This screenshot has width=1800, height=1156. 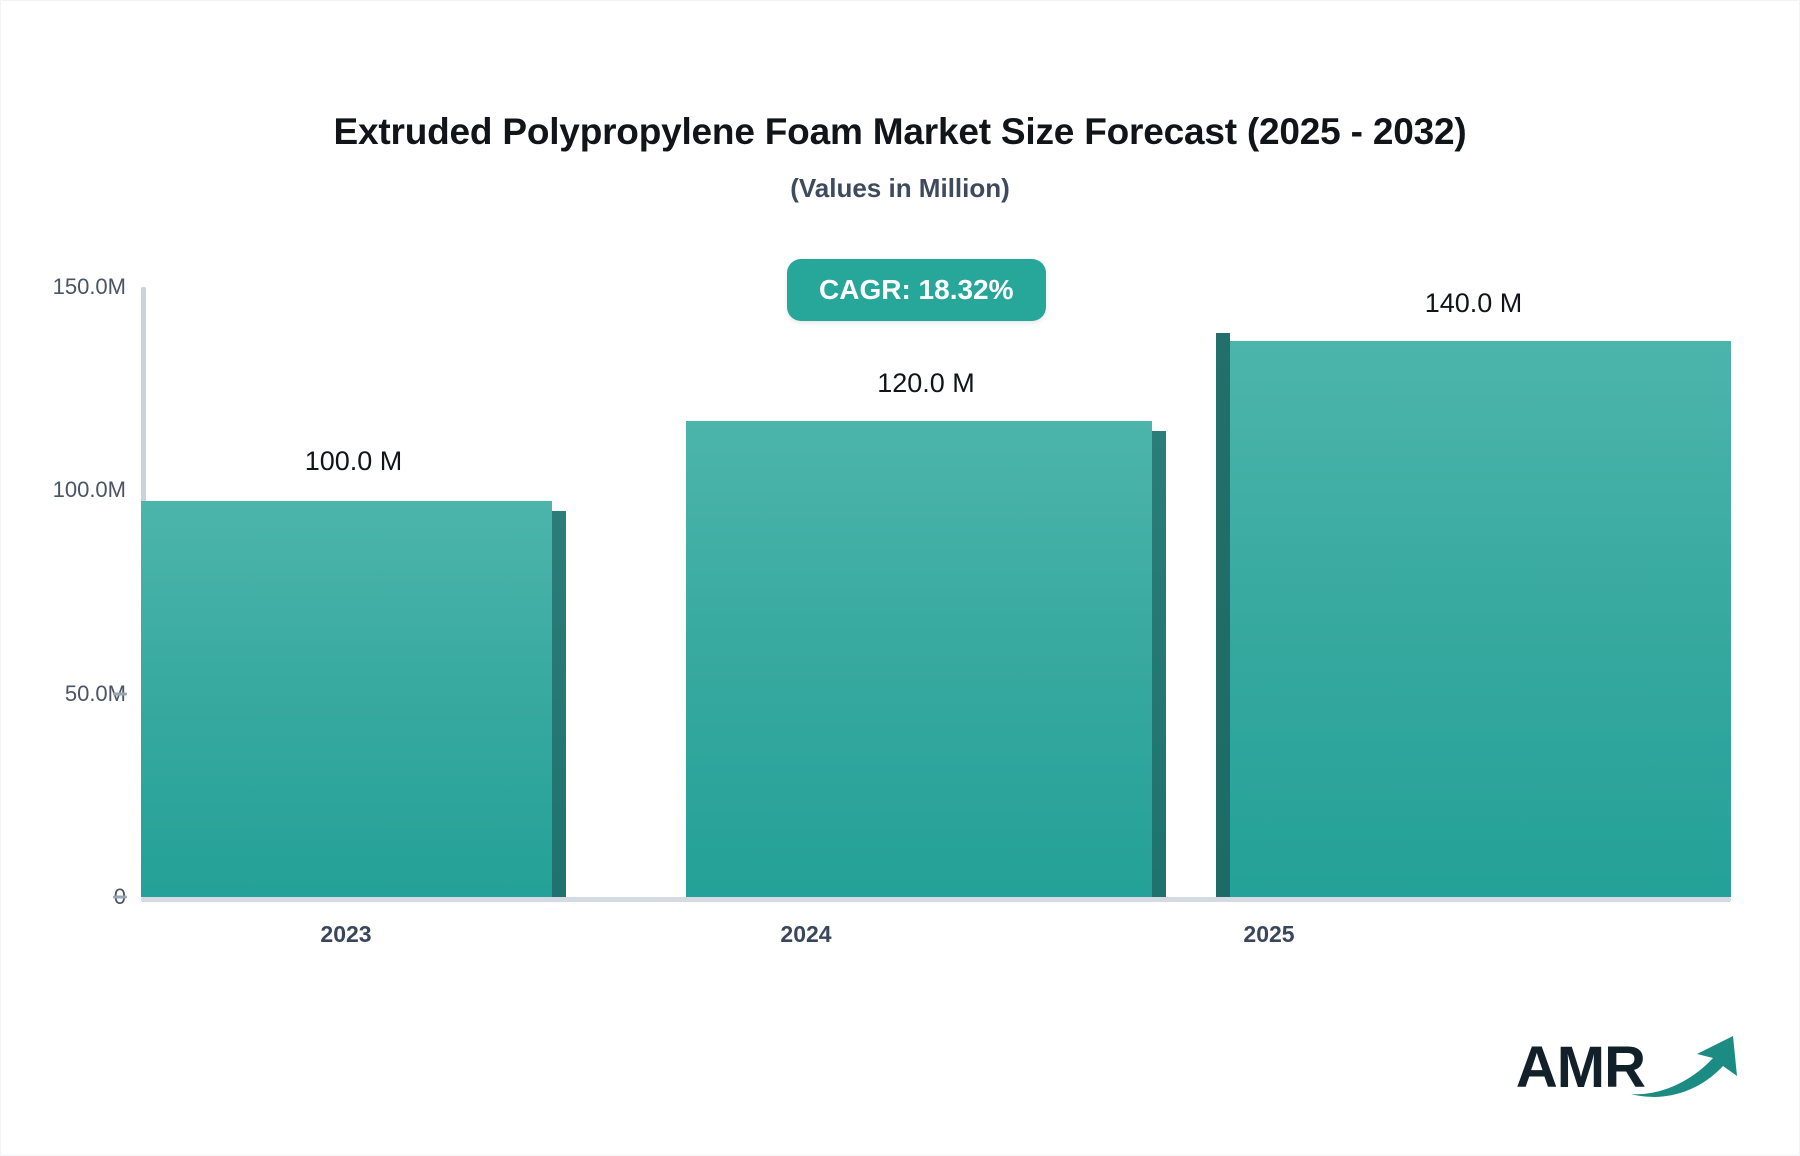 What do you see at coordinates (900, 188) in the screenshot?
I see `chart-subtitle: (Values in Million)` at bounding box center [900, 188].